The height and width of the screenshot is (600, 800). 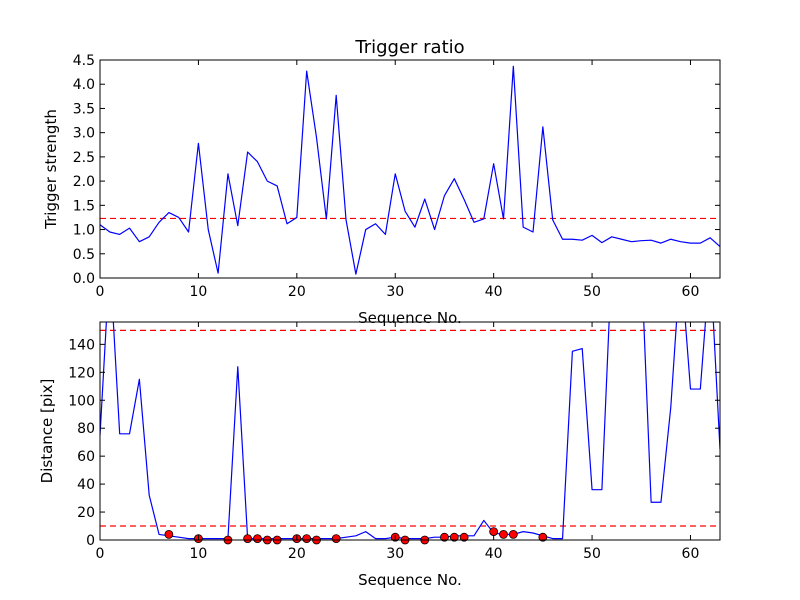 What do you see at coordinates (84, 182) in the screenshot?
I see `y-tick-label: 2.0` at bounding box center [84, 182].